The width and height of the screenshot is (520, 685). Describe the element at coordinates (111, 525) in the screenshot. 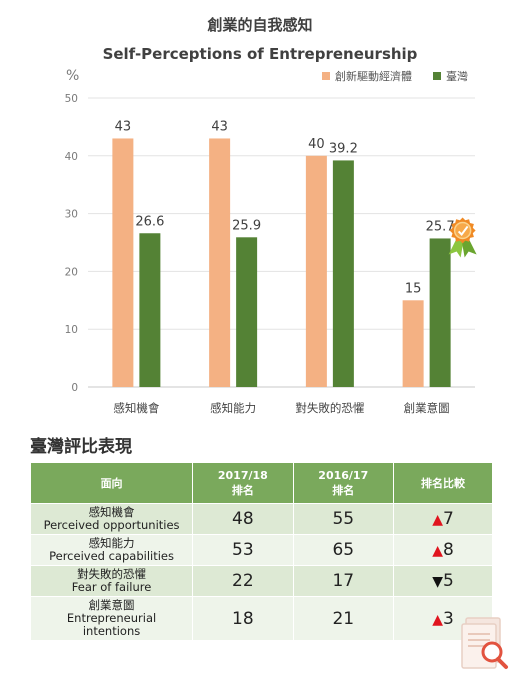

I see `aspect-en: Perceived opportunities` at that location.